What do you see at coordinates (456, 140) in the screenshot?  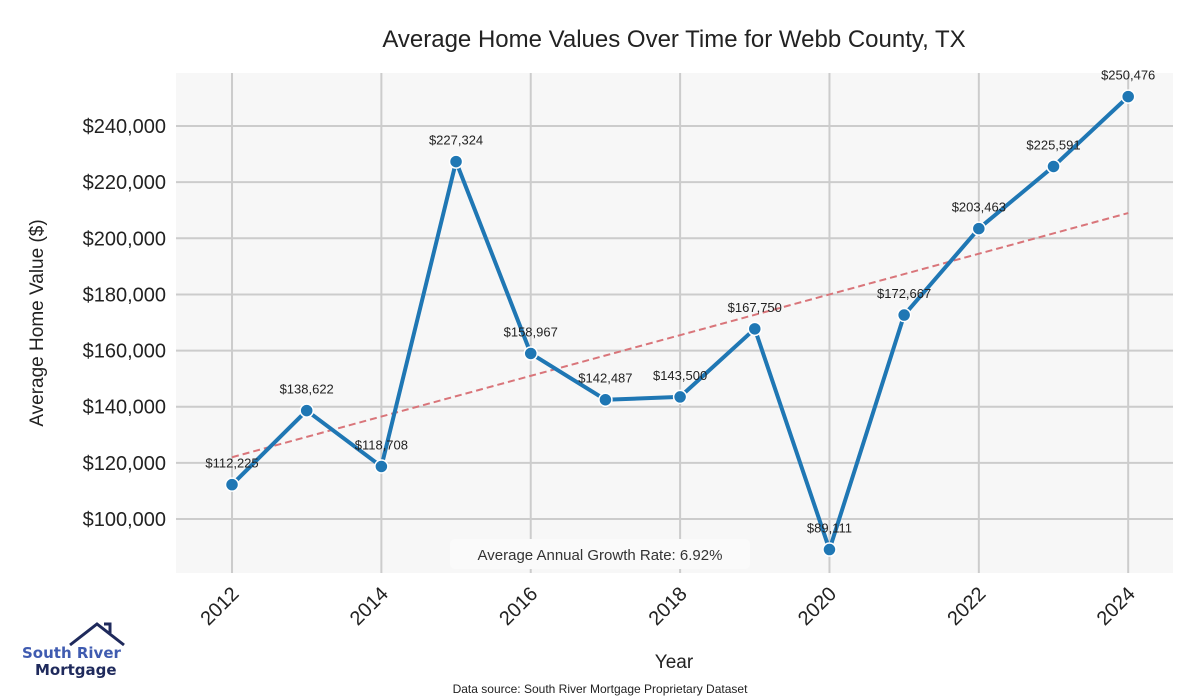 I see `data-label: $227,324` at bounding box center [456, 140].